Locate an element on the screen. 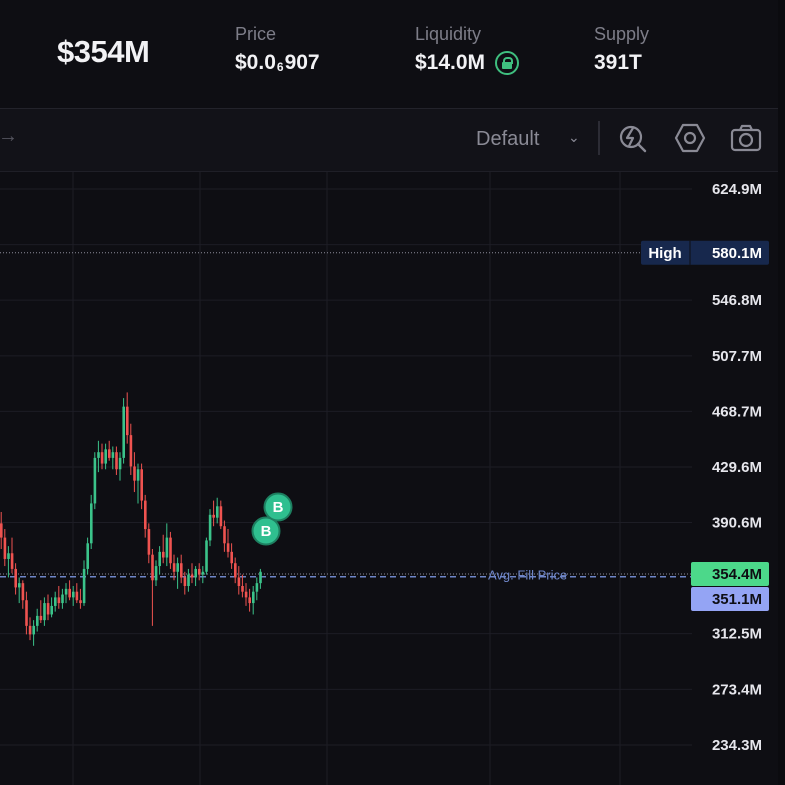 This screenshot has height=785, width=785. liquidity-stat: Liquidity $14.0M is located at coordinates (467, 49).